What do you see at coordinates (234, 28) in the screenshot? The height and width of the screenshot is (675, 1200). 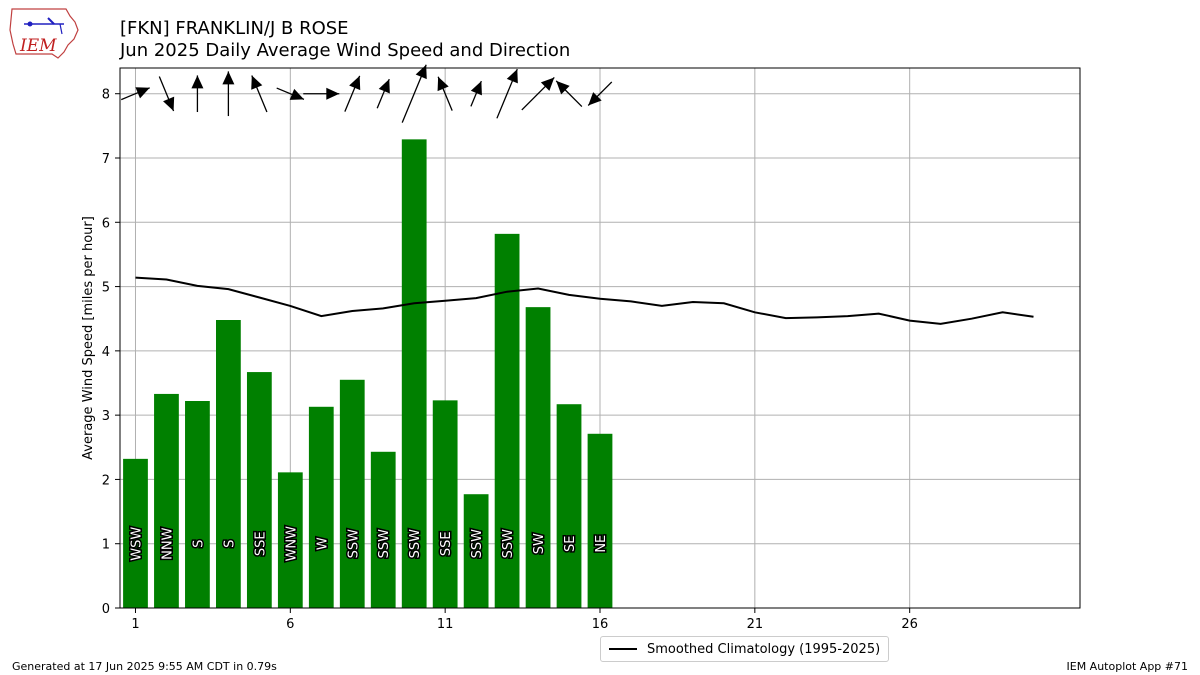 I see `chart-title: [FKN] FRANKLIN/J B ROSE` at bounding box center [234, 28].